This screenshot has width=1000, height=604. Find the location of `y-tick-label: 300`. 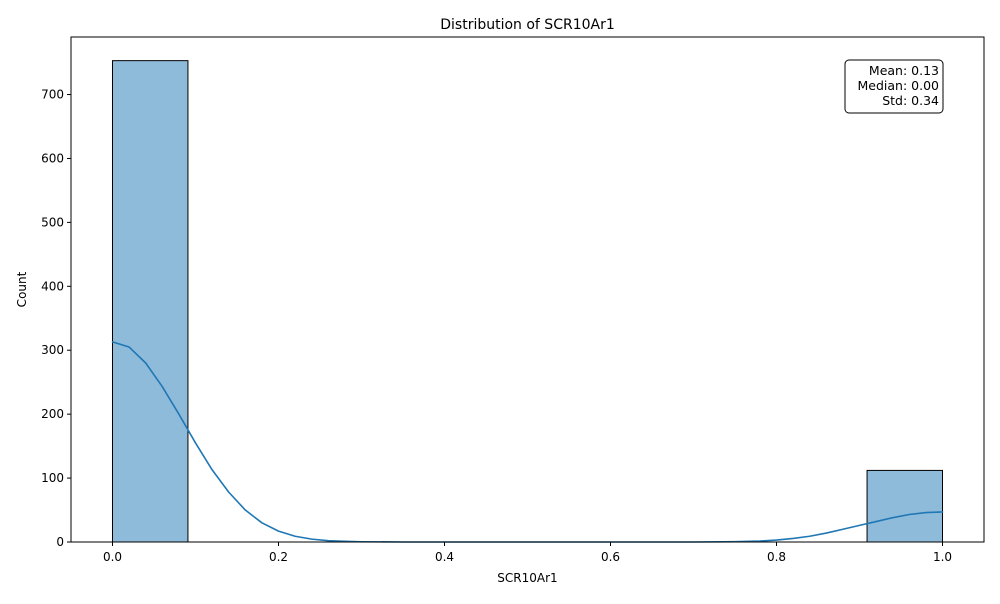

y-tick-label: 300 is located at coordinates (52, 350).